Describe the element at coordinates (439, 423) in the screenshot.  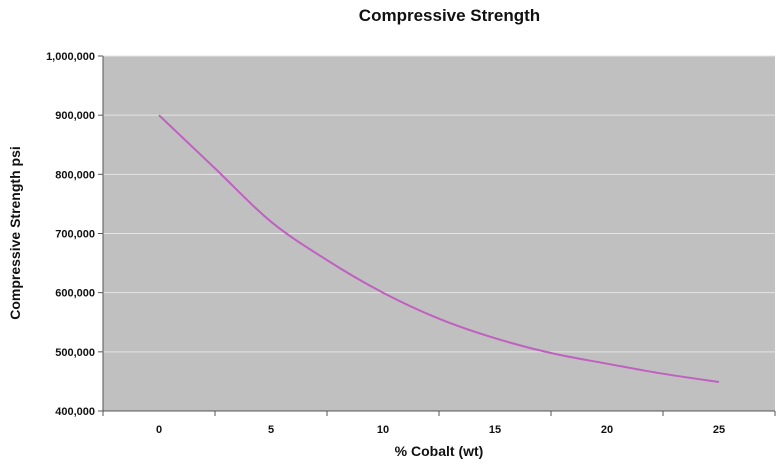
I see `x-tick-labels: 0 5 10 15 20 25` at that location.